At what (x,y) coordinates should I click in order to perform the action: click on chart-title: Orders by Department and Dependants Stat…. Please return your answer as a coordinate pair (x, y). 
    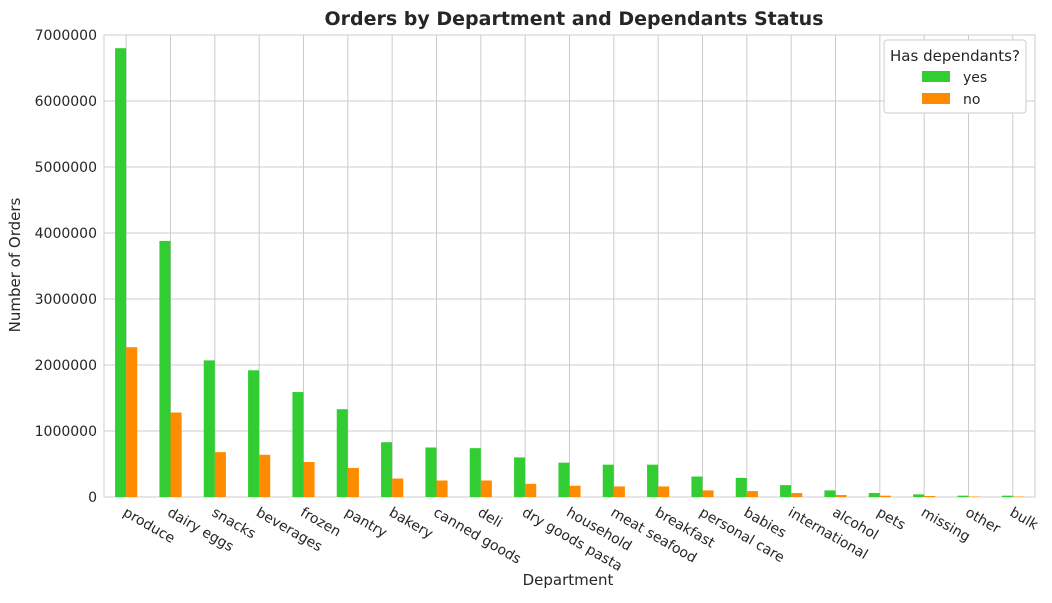
    Looking at the image, I should click on (573, 19).